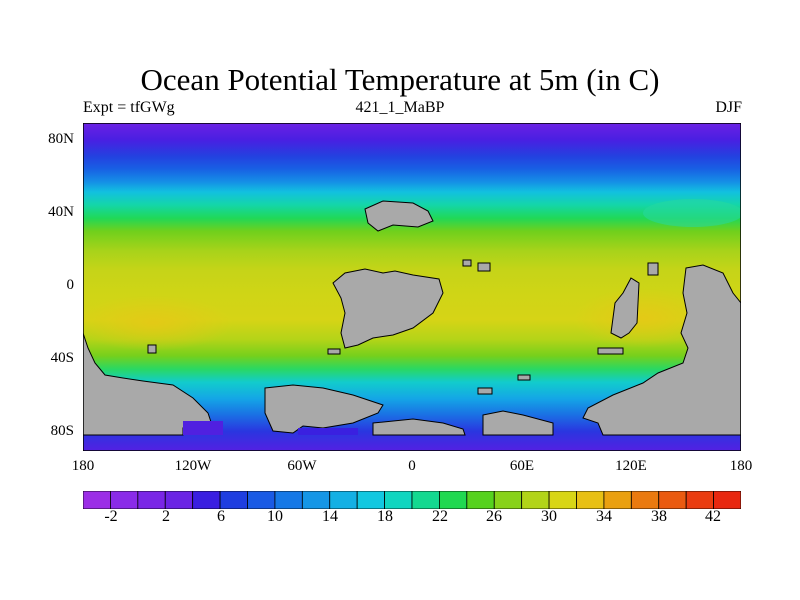 This screenshot has height=600, width=800. Describe the element at coordinates (631, 466) in the screenshot. I see `lon-label-120e: 120E` at that location.